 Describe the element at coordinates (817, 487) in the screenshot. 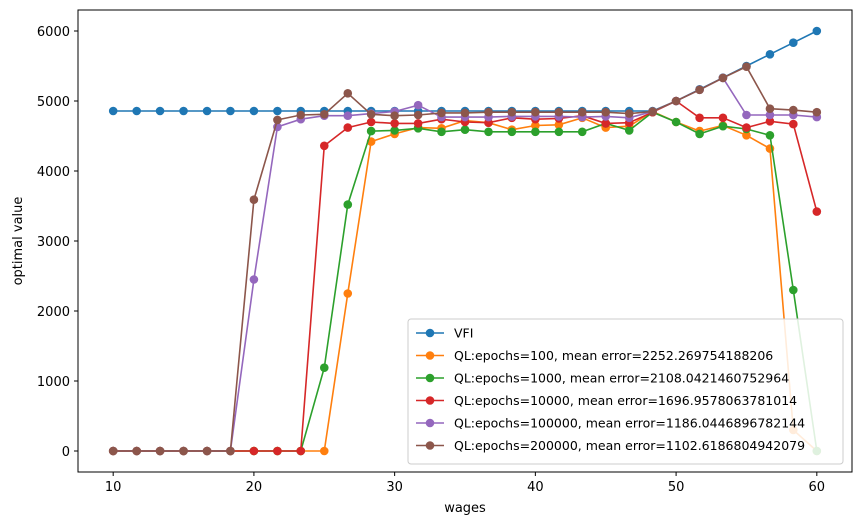

I see `x-tick-label: 60` at that location.